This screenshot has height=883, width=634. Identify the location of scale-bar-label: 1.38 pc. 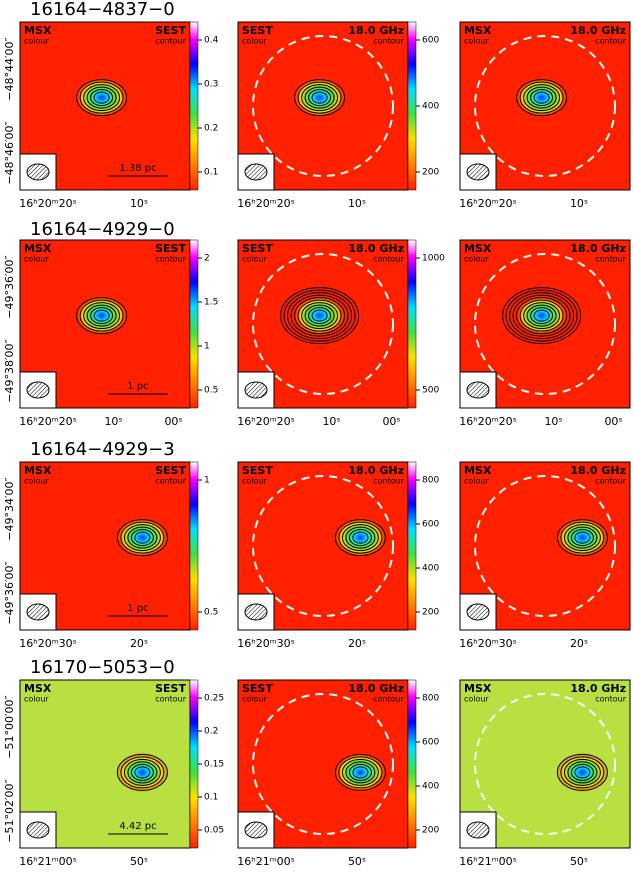
(137, 168).